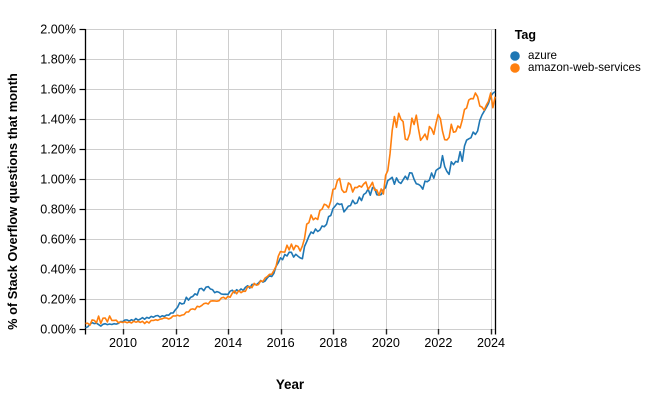 This screenshot has width=654, height=406. Describe the element at coordinates (281, 343) in the screenshot. I see `svg-text: 2016` at that location.